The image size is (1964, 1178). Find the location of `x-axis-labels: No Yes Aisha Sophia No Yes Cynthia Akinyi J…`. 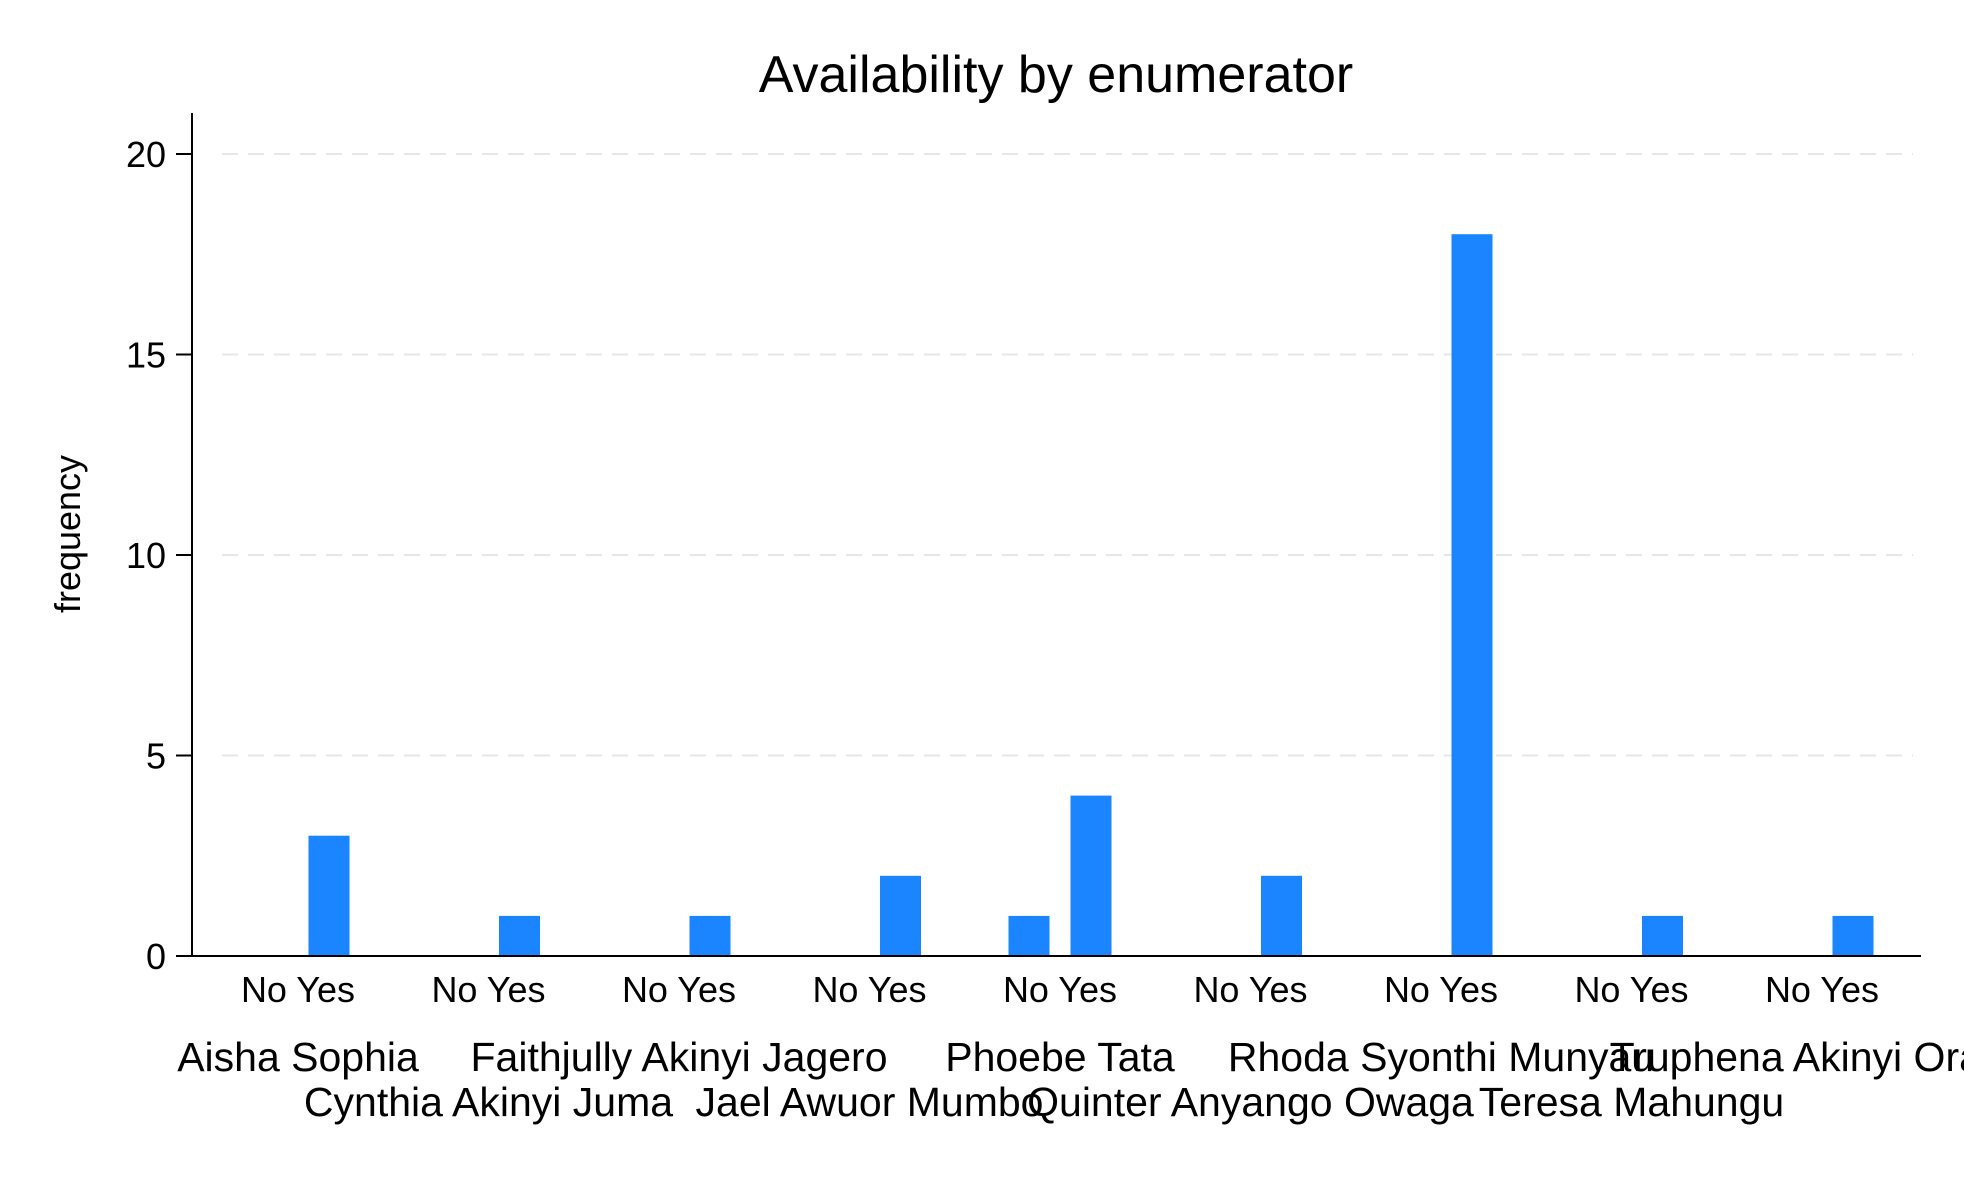

x-axis-labels: No Yes Aisha Sophia No Yes Cynthia Akinyi J… is located at coordinates (1070, 1047).